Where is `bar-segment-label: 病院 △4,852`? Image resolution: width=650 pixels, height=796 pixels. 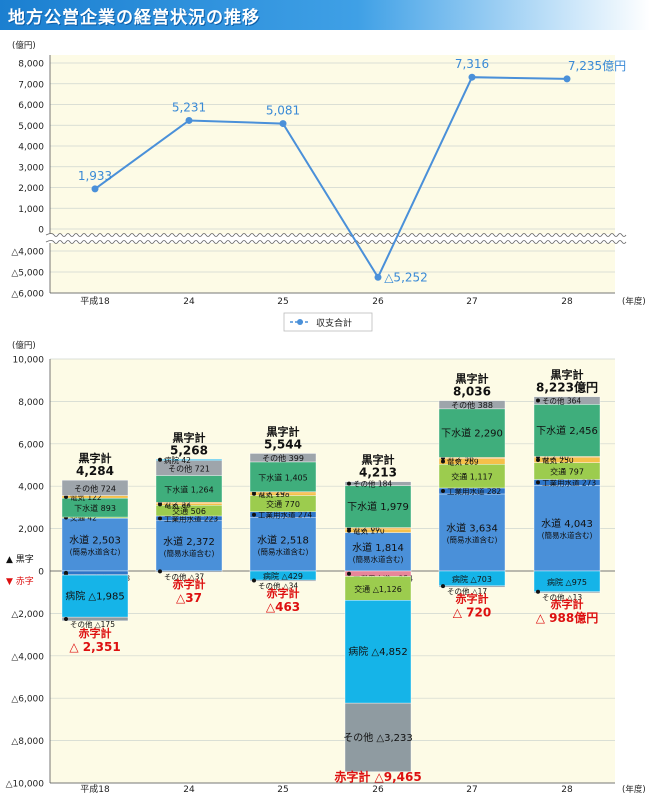 bar-segment-label: 病院 △4,852 is located at coordinates (378, 651).